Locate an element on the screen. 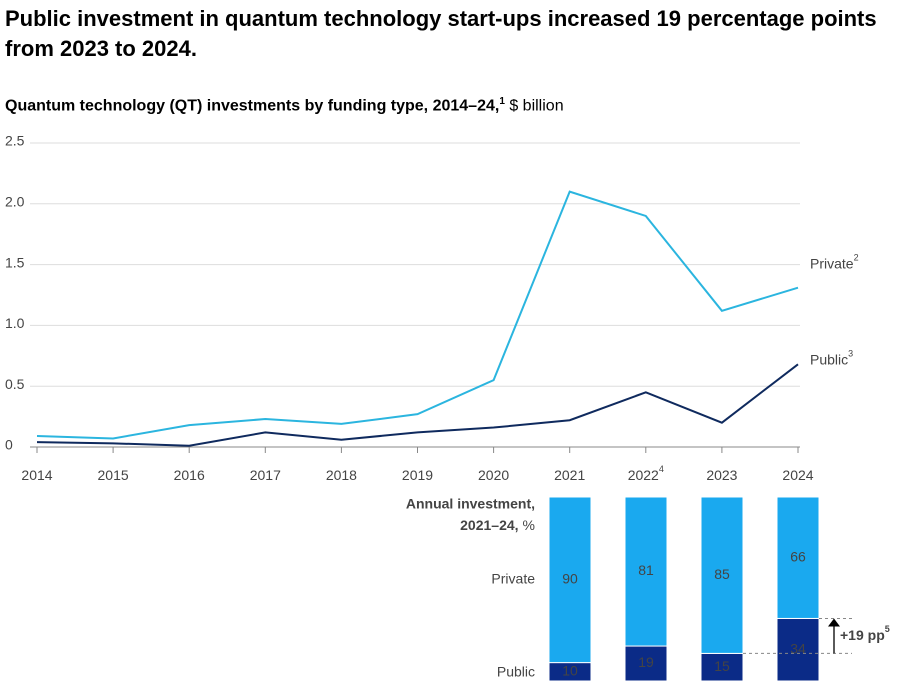 The image size is (900, 692). footnote-ref: 5 is located at coordinates (887, 629).